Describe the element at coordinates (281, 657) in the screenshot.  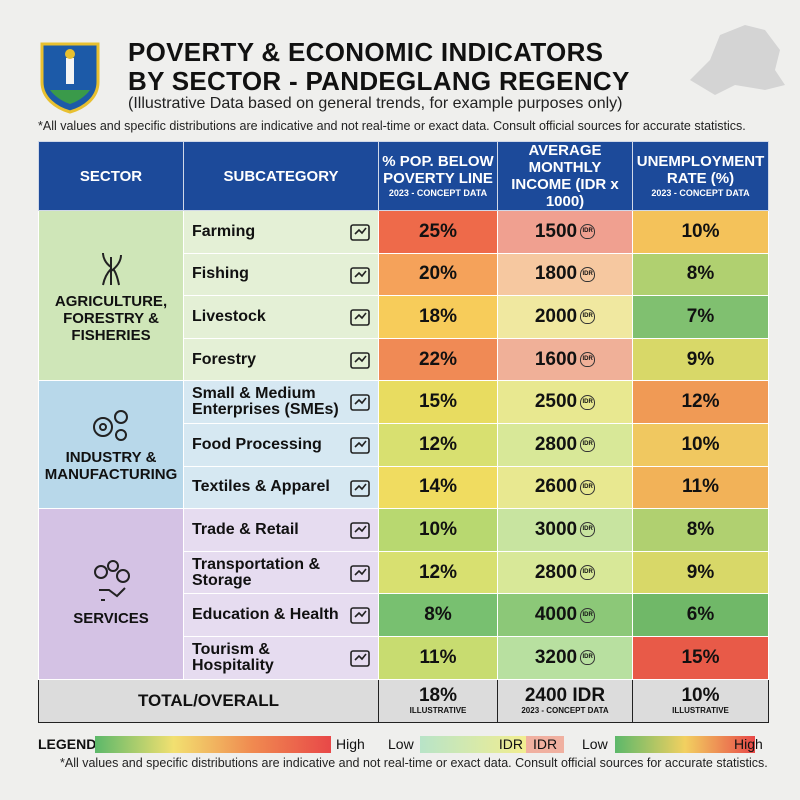
I see `subcategory-cell: Tourism & Hospitality` at that location.